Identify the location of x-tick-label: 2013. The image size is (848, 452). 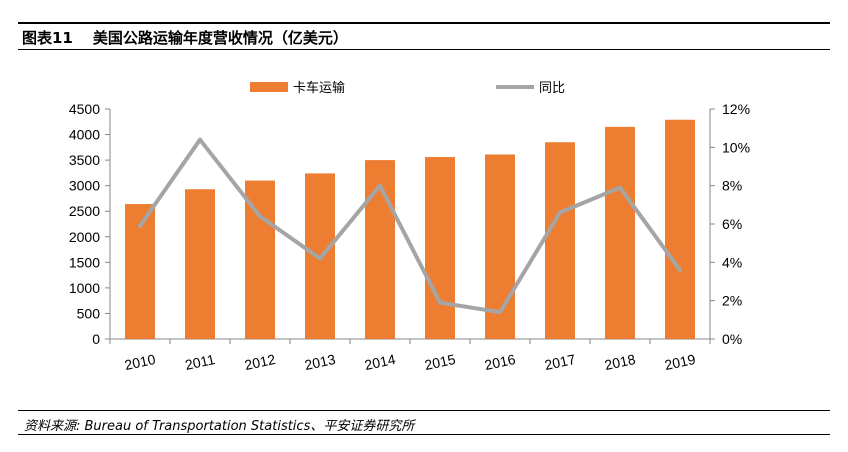
(320, 362).